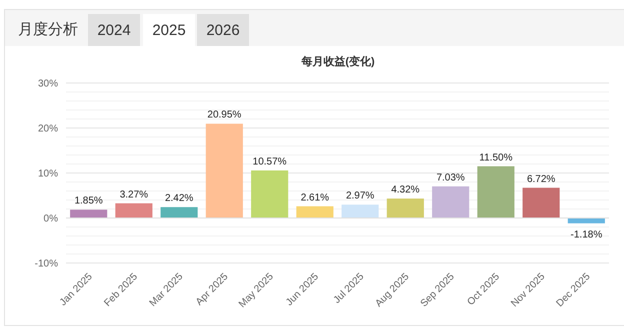 Image resolution: width=624 pixels, height=332 pixels. Describe the element at coordinates (224, 115) in the screenshot. I see `data-label: 20.95%` at that location.